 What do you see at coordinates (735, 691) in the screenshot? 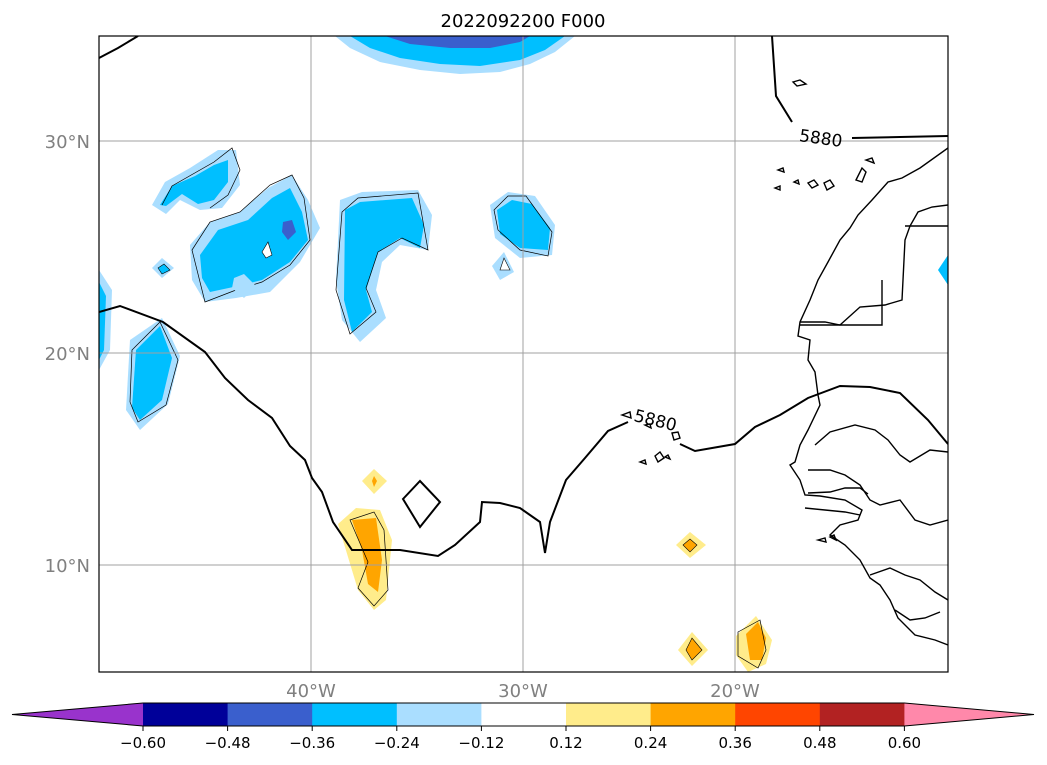
I see `lon-label-20w: 20°W` at bounding box center [735, 691].